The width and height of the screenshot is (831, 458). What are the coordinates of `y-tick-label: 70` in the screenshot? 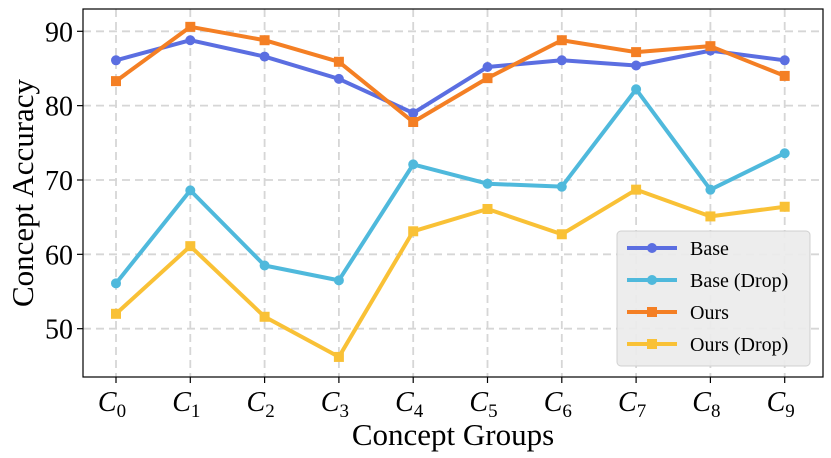 It's located at (59, 181).